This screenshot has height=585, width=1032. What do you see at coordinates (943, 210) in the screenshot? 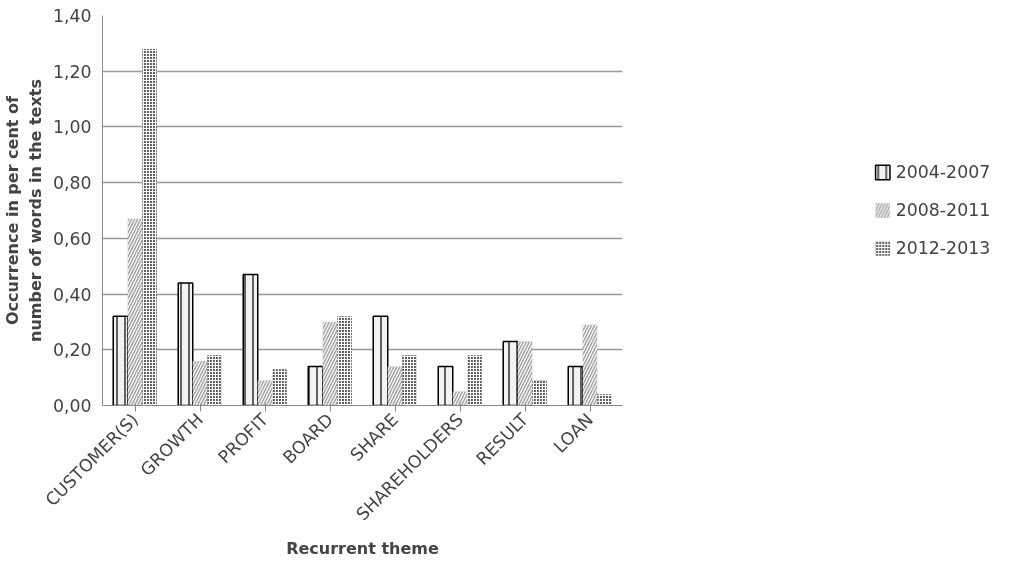
I see `legend-label: 2008-2011` at bounding box center [943, 210].